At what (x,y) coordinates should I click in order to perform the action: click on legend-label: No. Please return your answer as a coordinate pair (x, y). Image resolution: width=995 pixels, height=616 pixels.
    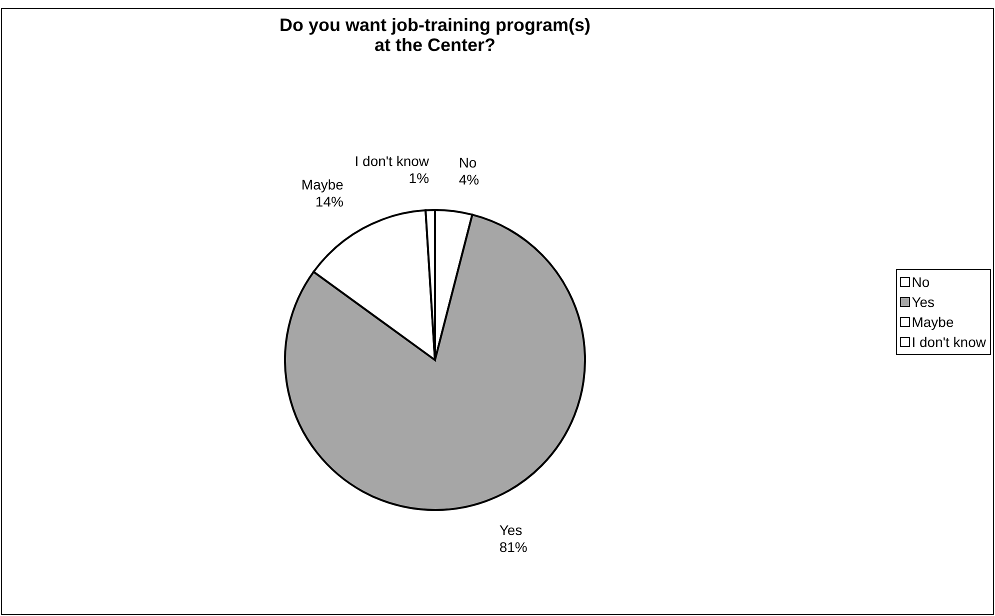
    Looking at the image, I should click on (921, 282).